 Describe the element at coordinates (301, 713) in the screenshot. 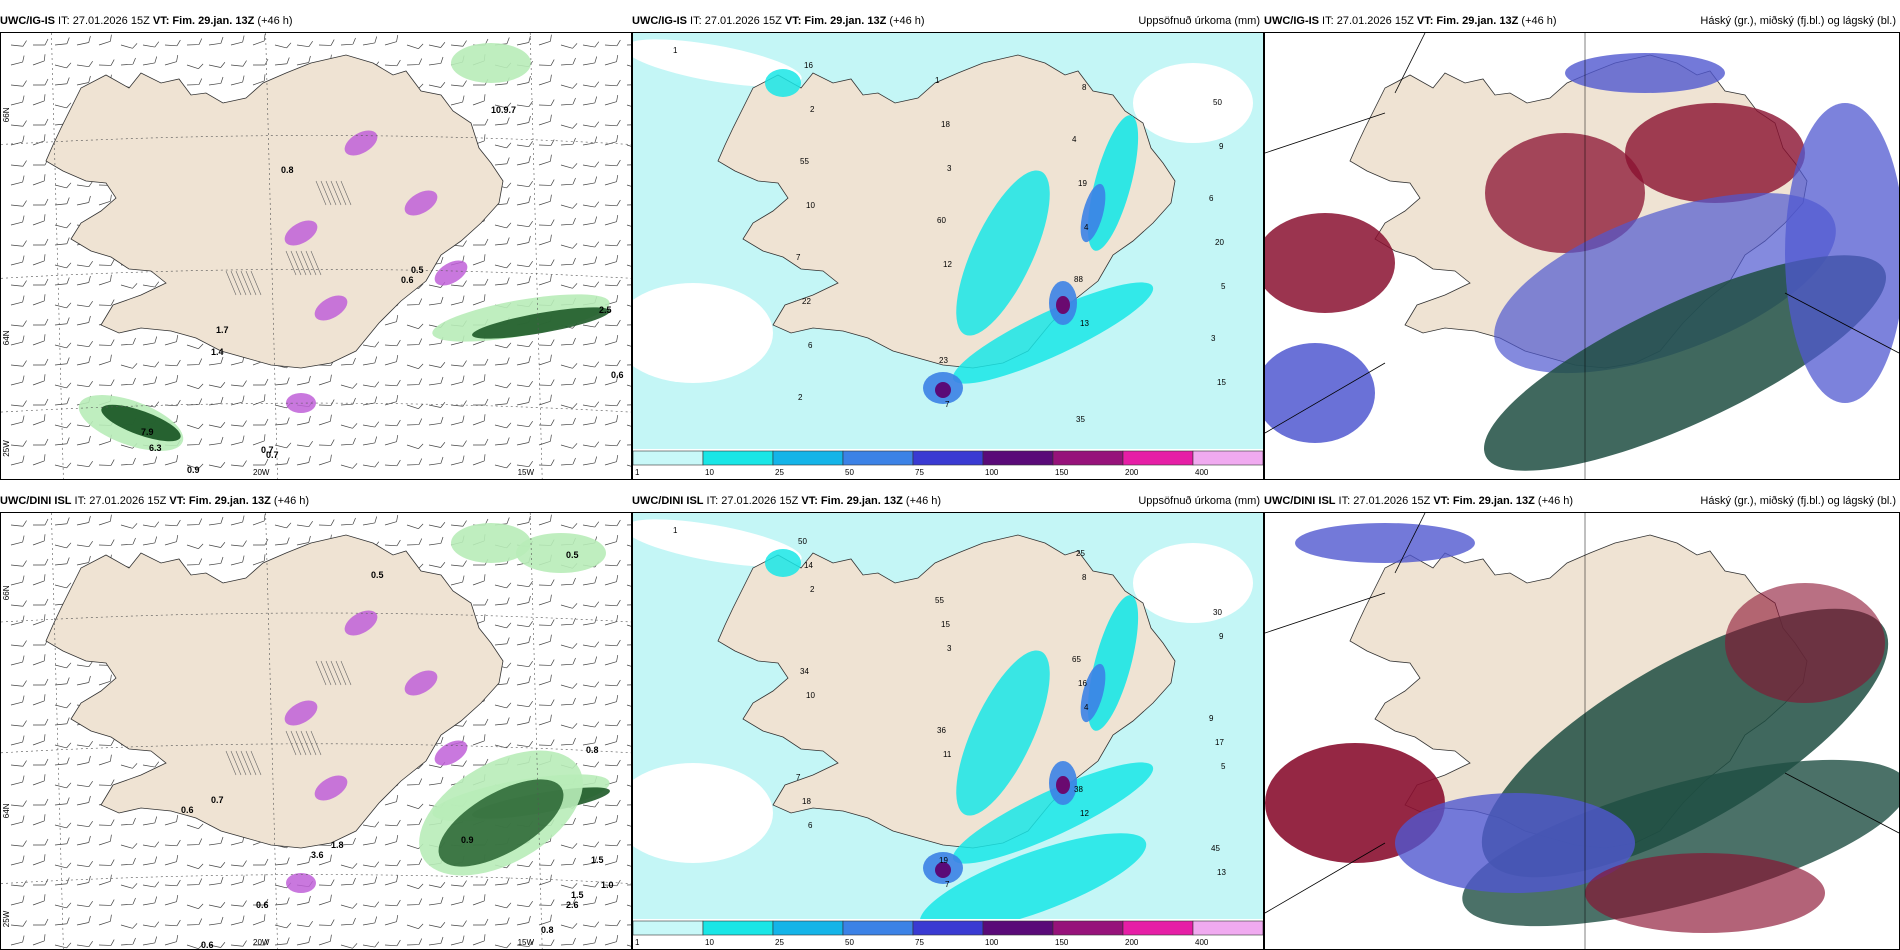

I see `snow-area` at that location.